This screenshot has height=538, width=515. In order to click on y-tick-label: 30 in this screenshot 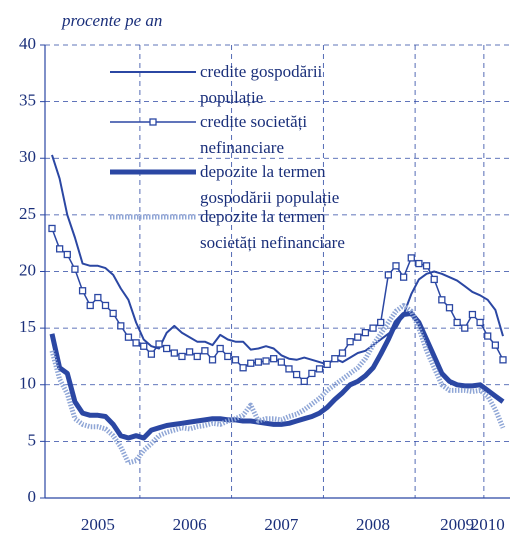, I will do `click(27, 156)`.